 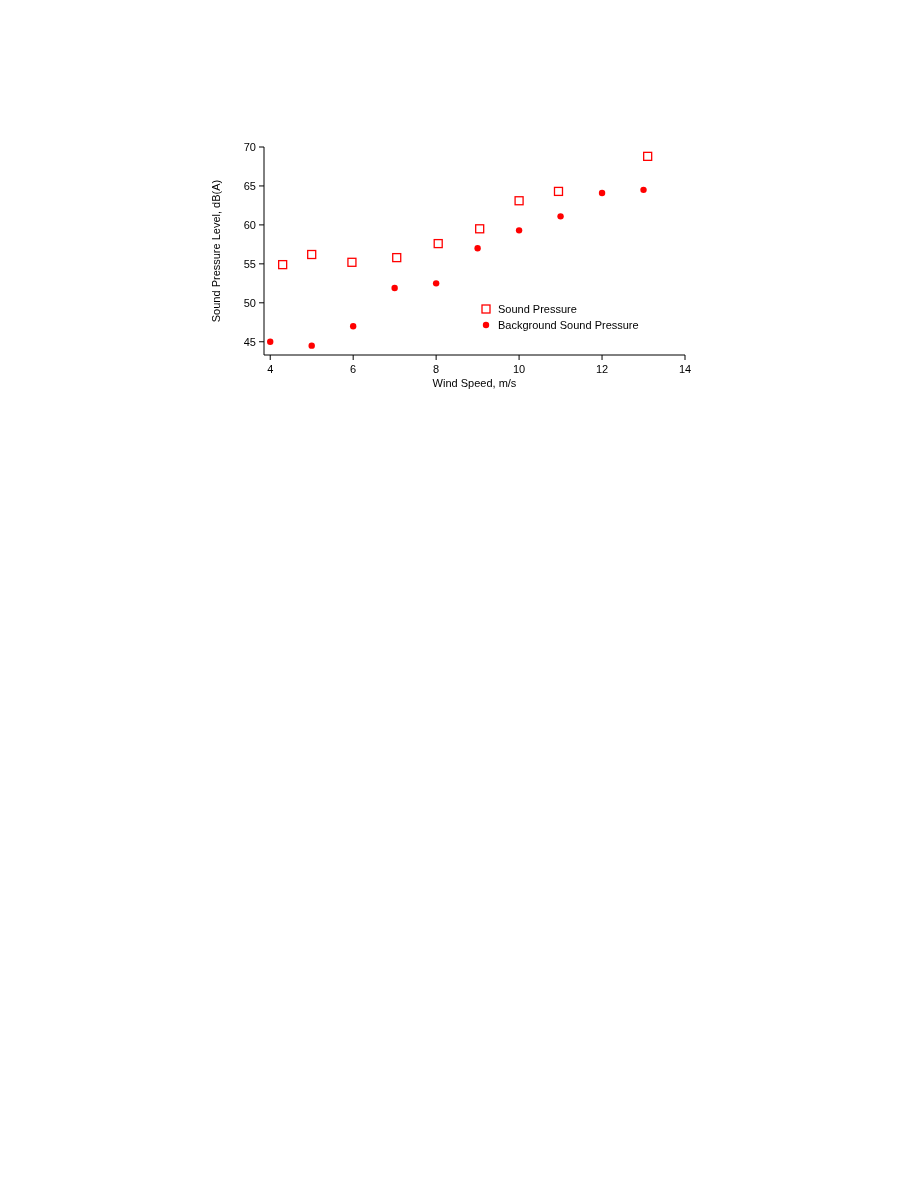 What do you see at coordinates (537, 309) in the screenshot?
I see `legend-label: Sound Pressure` at bounding box center [537, 309].